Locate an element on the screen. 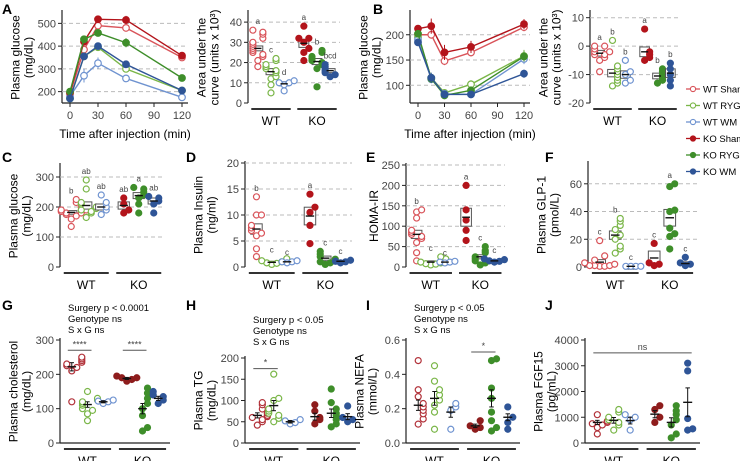  legend-label: KO Sham is located at coordinates (721, 139).